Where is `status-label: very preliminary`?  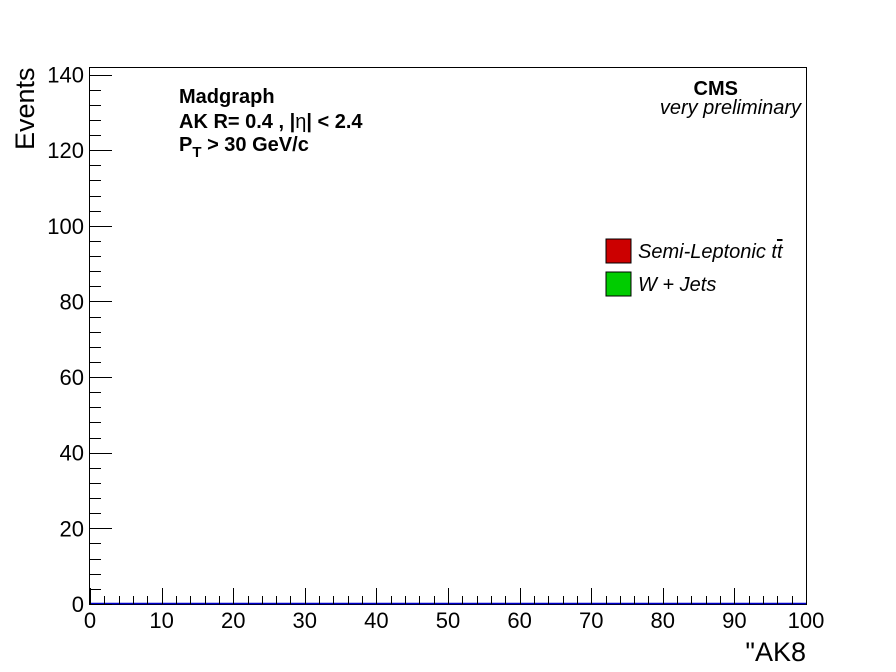 status-label: very preliminary is located at coordinates (731, 108).